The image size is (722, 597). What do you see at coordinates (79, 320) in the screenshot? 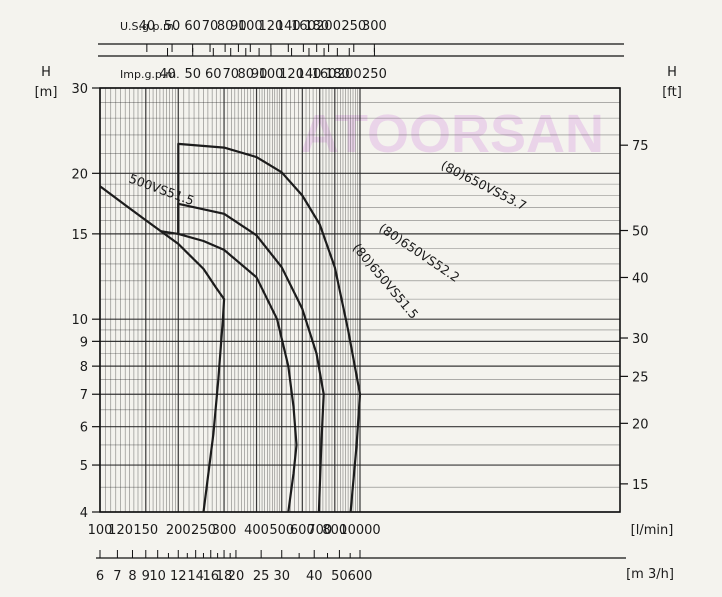
I see `left-axis-tick-label: 10` at bounding box center [79, 320].